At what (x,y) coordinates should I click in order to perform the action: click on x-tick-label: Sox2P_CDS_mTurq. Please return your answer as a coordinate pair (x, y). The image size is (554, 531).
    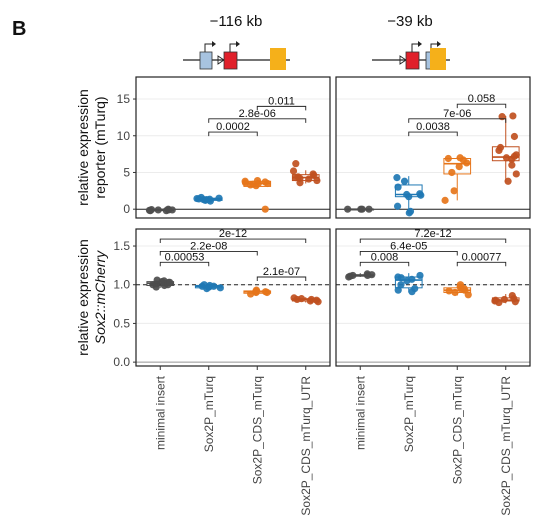
    Looking at the image, I should click on (257, 430).